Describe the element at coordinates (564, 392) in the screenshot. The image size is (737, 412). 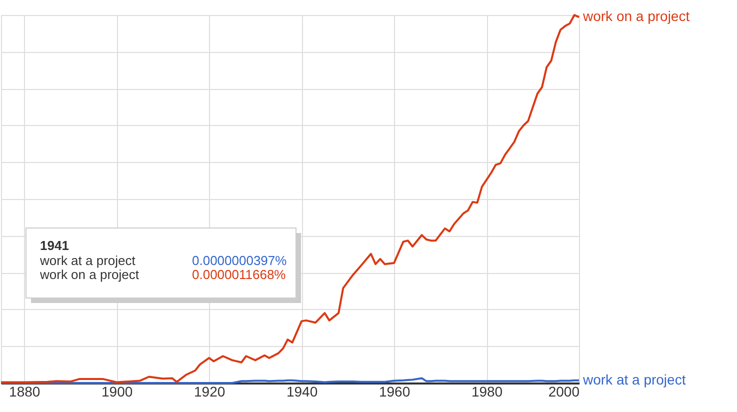
I see `x-tick-label: 2000` at that location.